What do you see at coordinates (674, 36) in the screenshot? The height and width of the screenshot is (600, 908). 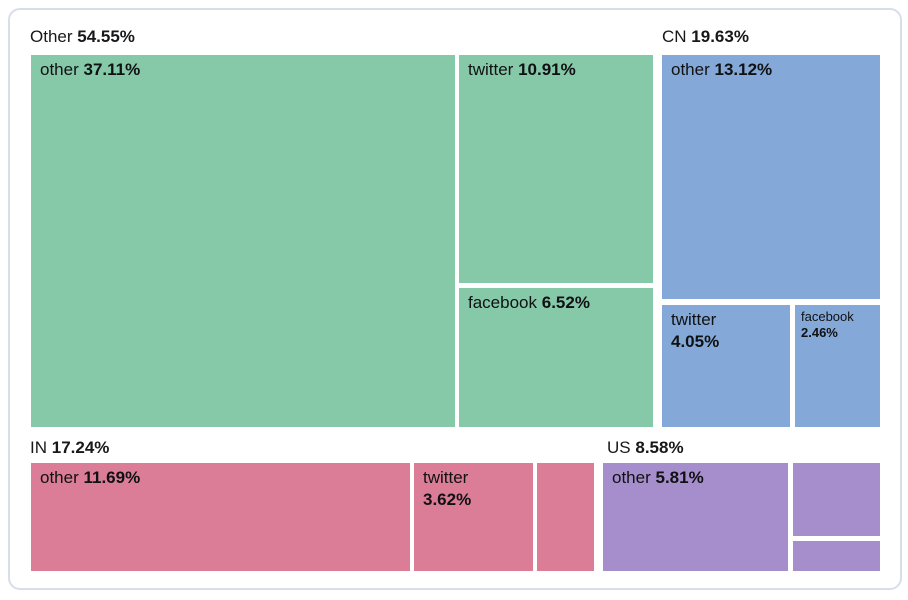 I see `group-label: CN` at bounding box center [674, 36].